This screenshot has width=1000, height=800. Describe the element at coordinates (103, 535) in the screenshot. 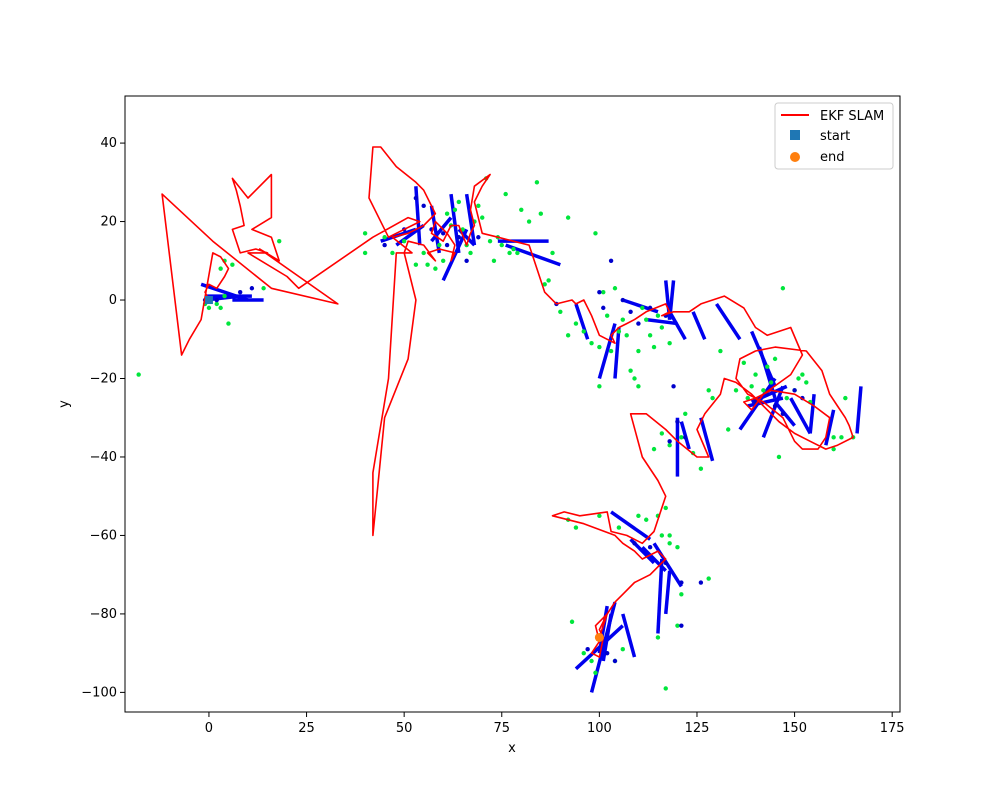

I see `y-tick-label: −60` at that location.